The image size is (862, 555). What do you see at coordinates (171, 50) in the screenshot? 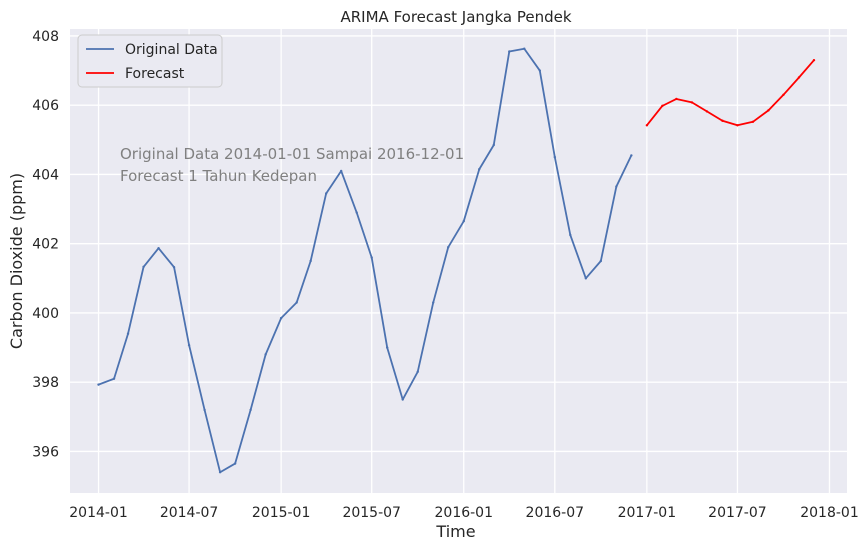
I see `legend-label: Original Data` at bounding box center [171, 50].